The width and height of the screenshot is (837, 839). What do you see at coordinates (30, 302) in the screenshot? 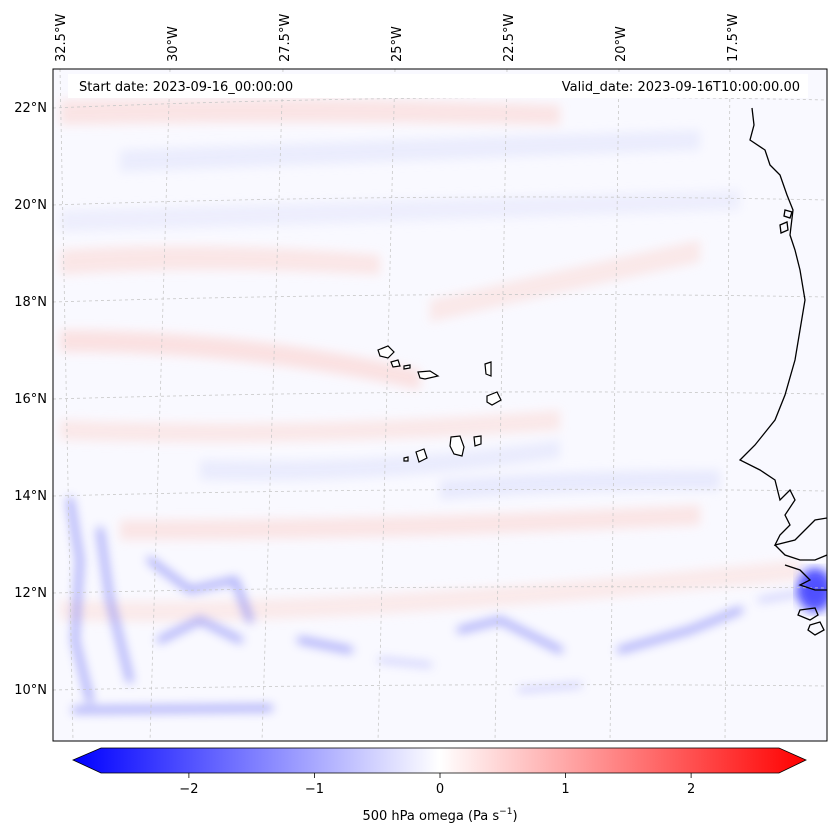
I see `latitude-label: 18°N` at bounding box center [30, 302].